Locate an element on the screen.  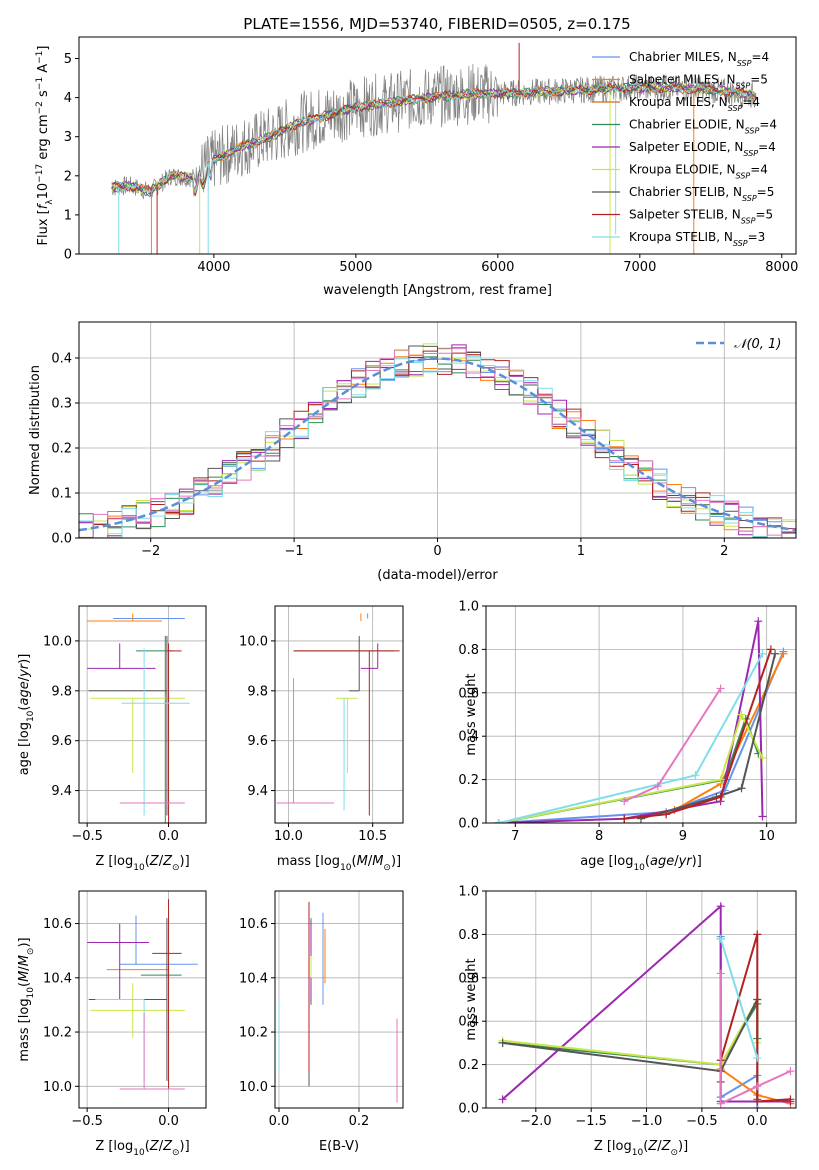
y-tick-label: 0.3 is located at coordinates (61, 404).